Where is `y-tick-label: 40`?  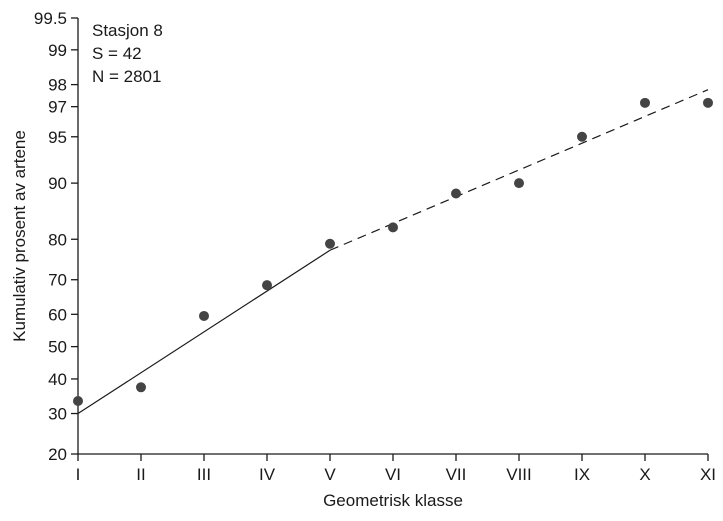 y-tick-label: 40 is located at coordinates (57, 379).